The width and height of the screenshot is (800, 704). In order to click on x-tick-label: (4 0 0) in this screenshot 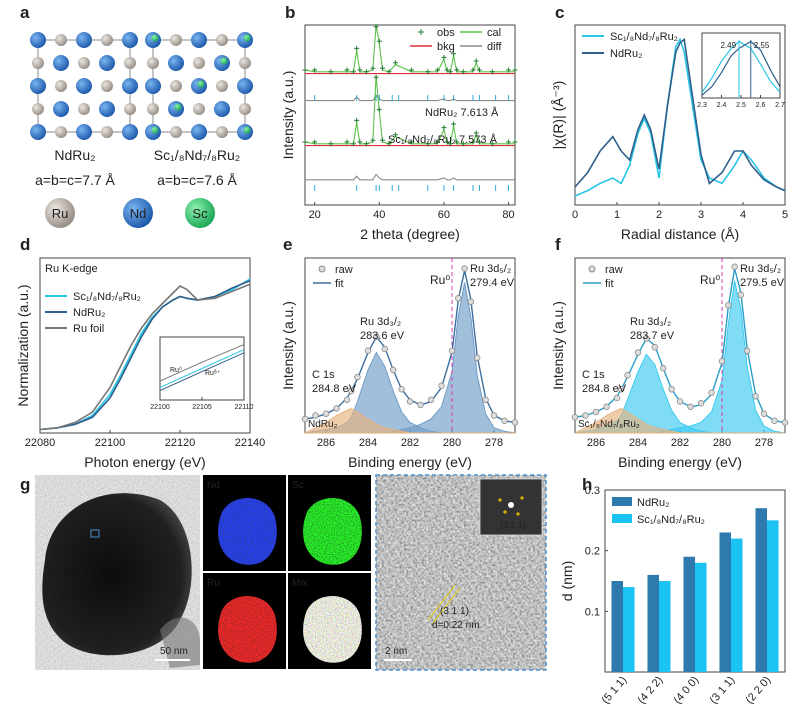, I will do `click(687, 689)`.